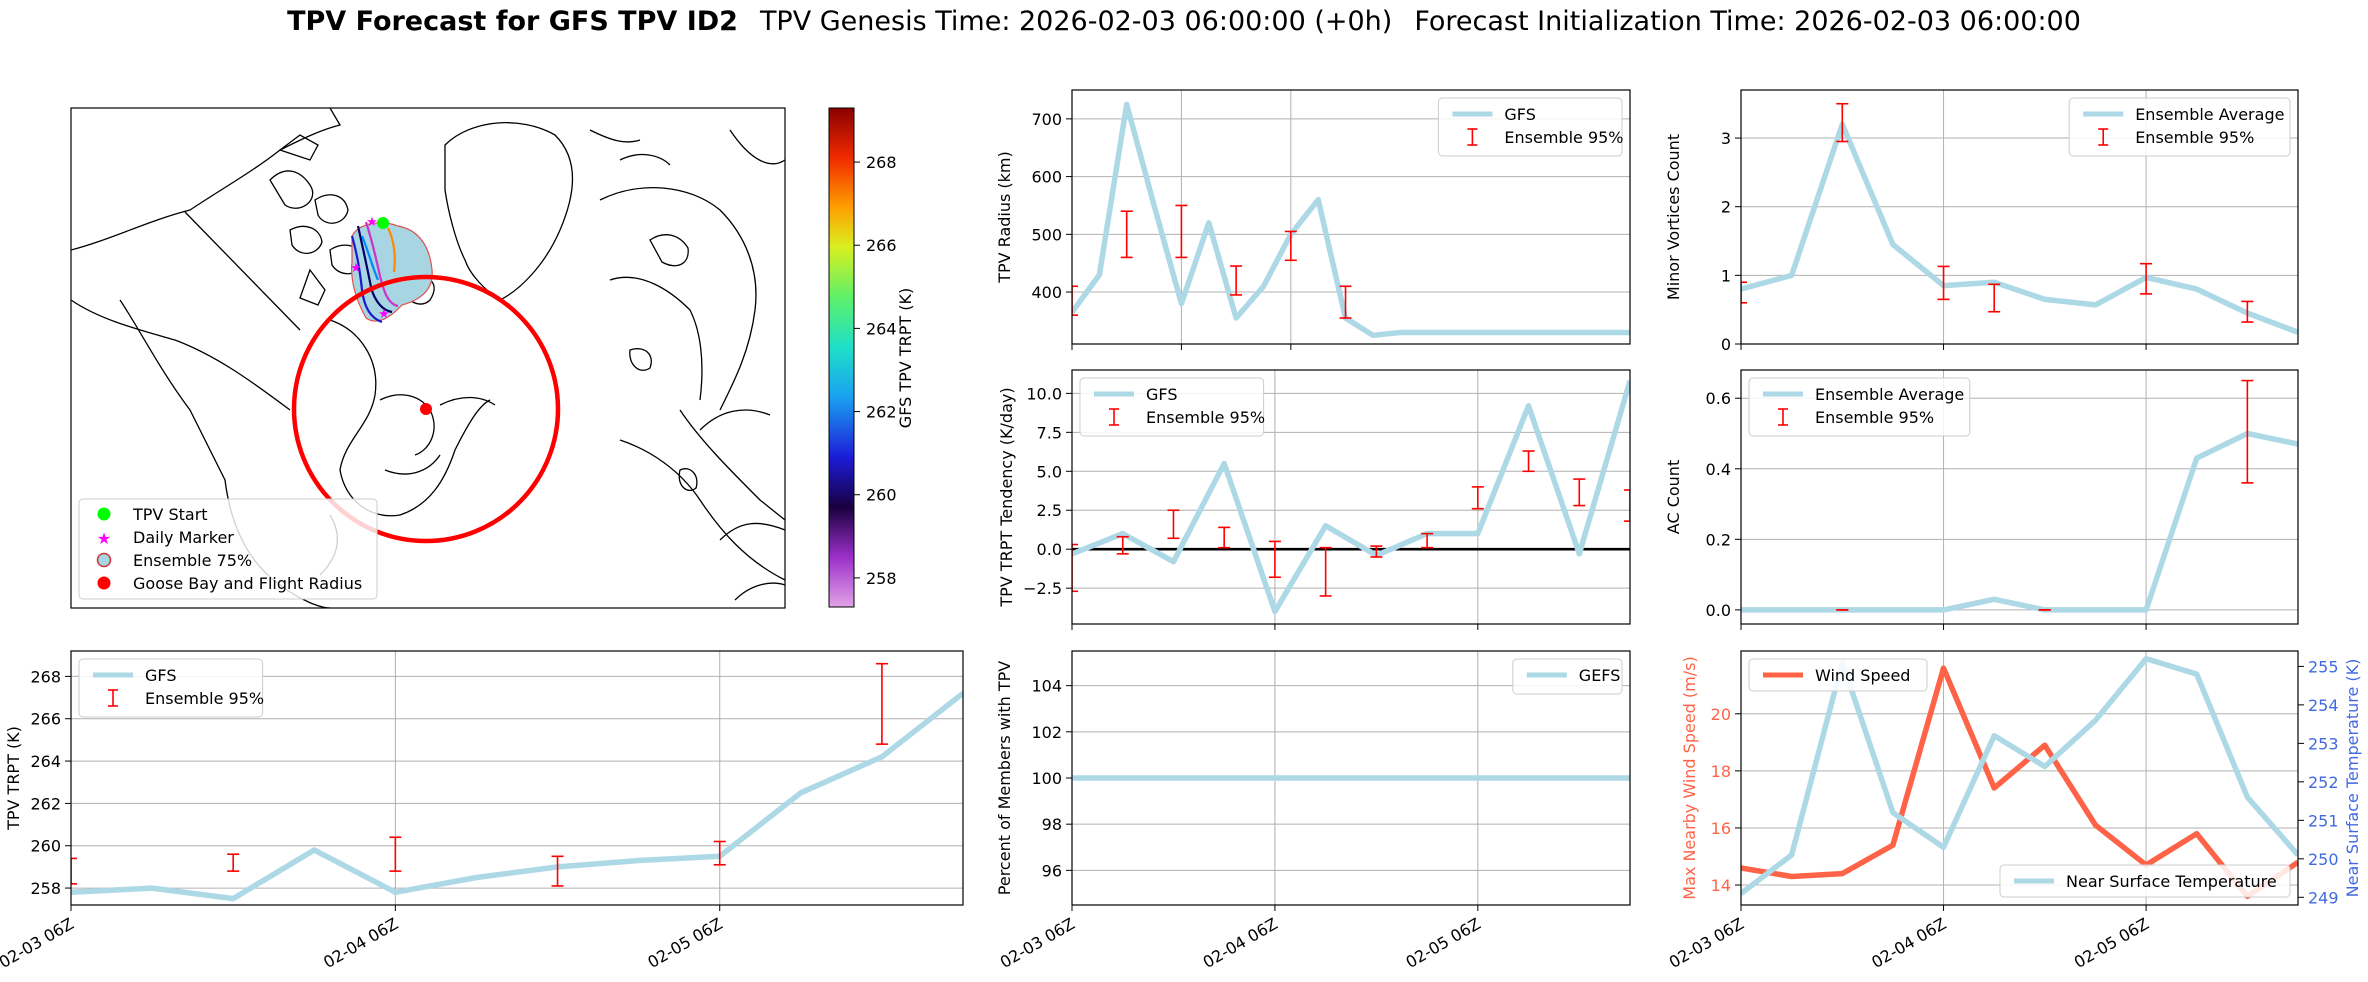 This screenshot has height=982, width=2368. Describe the element at coordinates (1721, 771) in the screenshot. I see `y-tick-label: 18` at that location.